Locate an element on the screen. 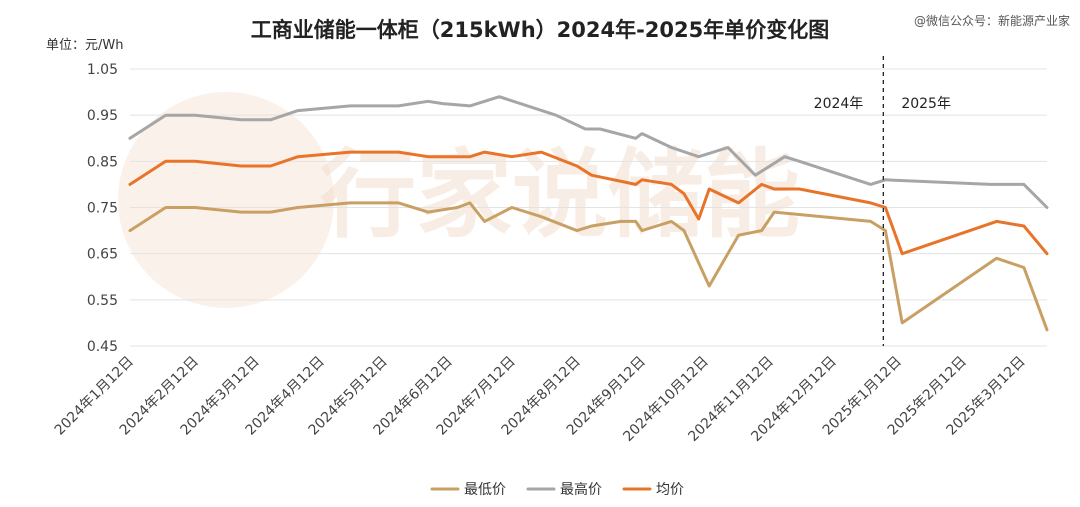 The height and width of the screenshot is (507, 1080). chart-title: 工商业储能一体柜（215kWh）2024年-2025年单价变化图 is located at coordinates (540, 30).